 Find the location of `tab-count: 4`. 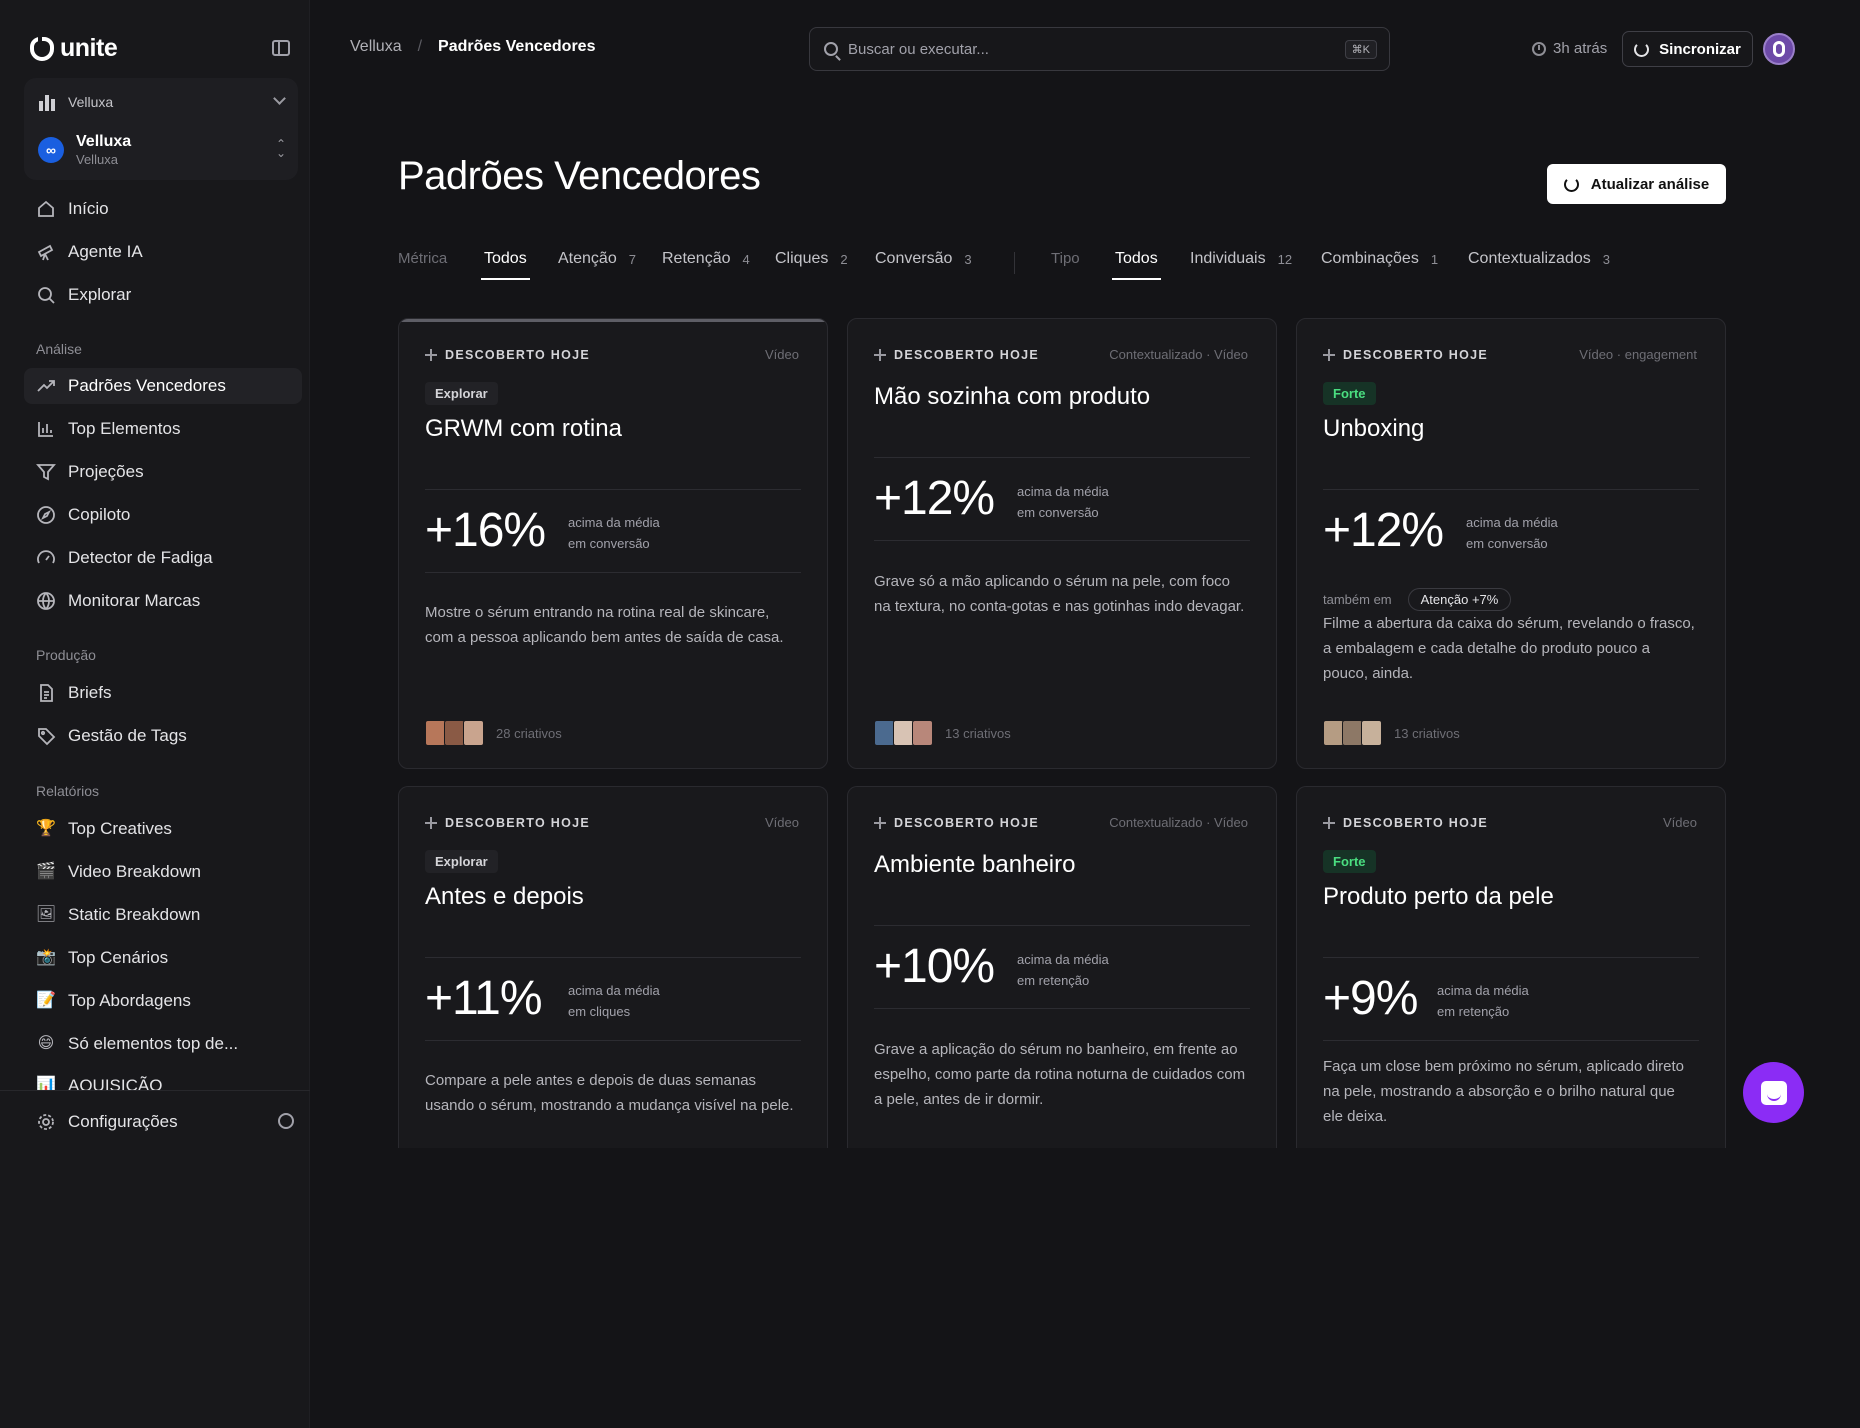

tab-count: 4 is located at coordinates (746, 259).